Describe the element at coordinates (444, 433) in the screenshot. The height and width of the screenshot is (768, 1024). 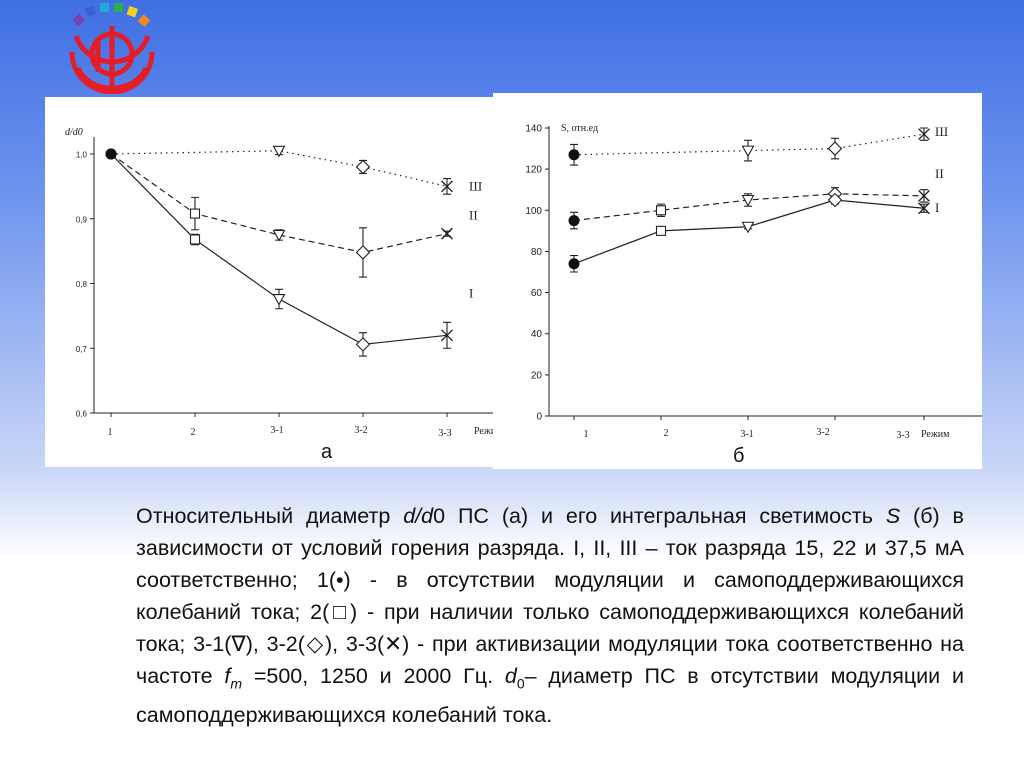
I see `x-tick-label-a: 3-3` at that location.